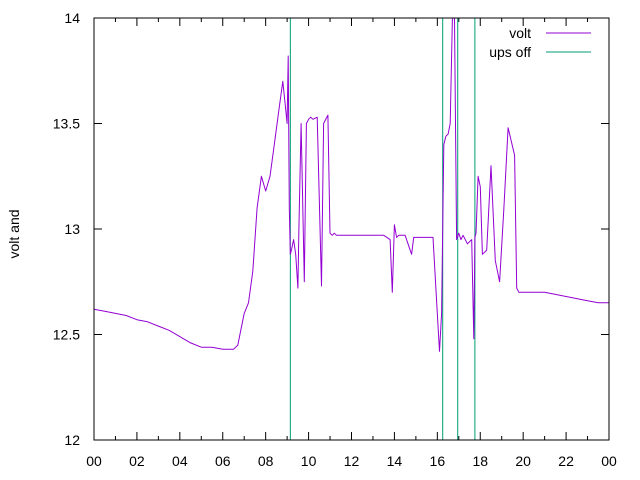  What do you see at coordinates (180, 461) in the screenshot?
I see `x-tick-label: 04` at bounding box center [180, 461].